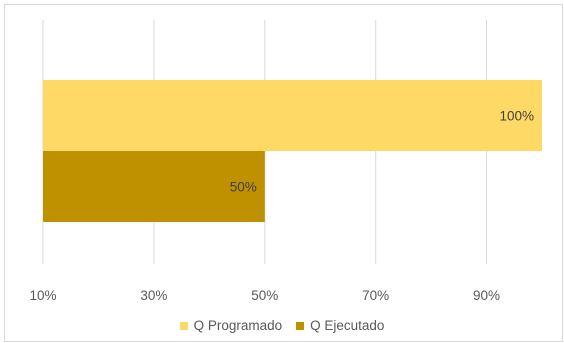 This screenshot has width=564, height=343. I want to click on x-tick-label: 50%, so click(264, 295).